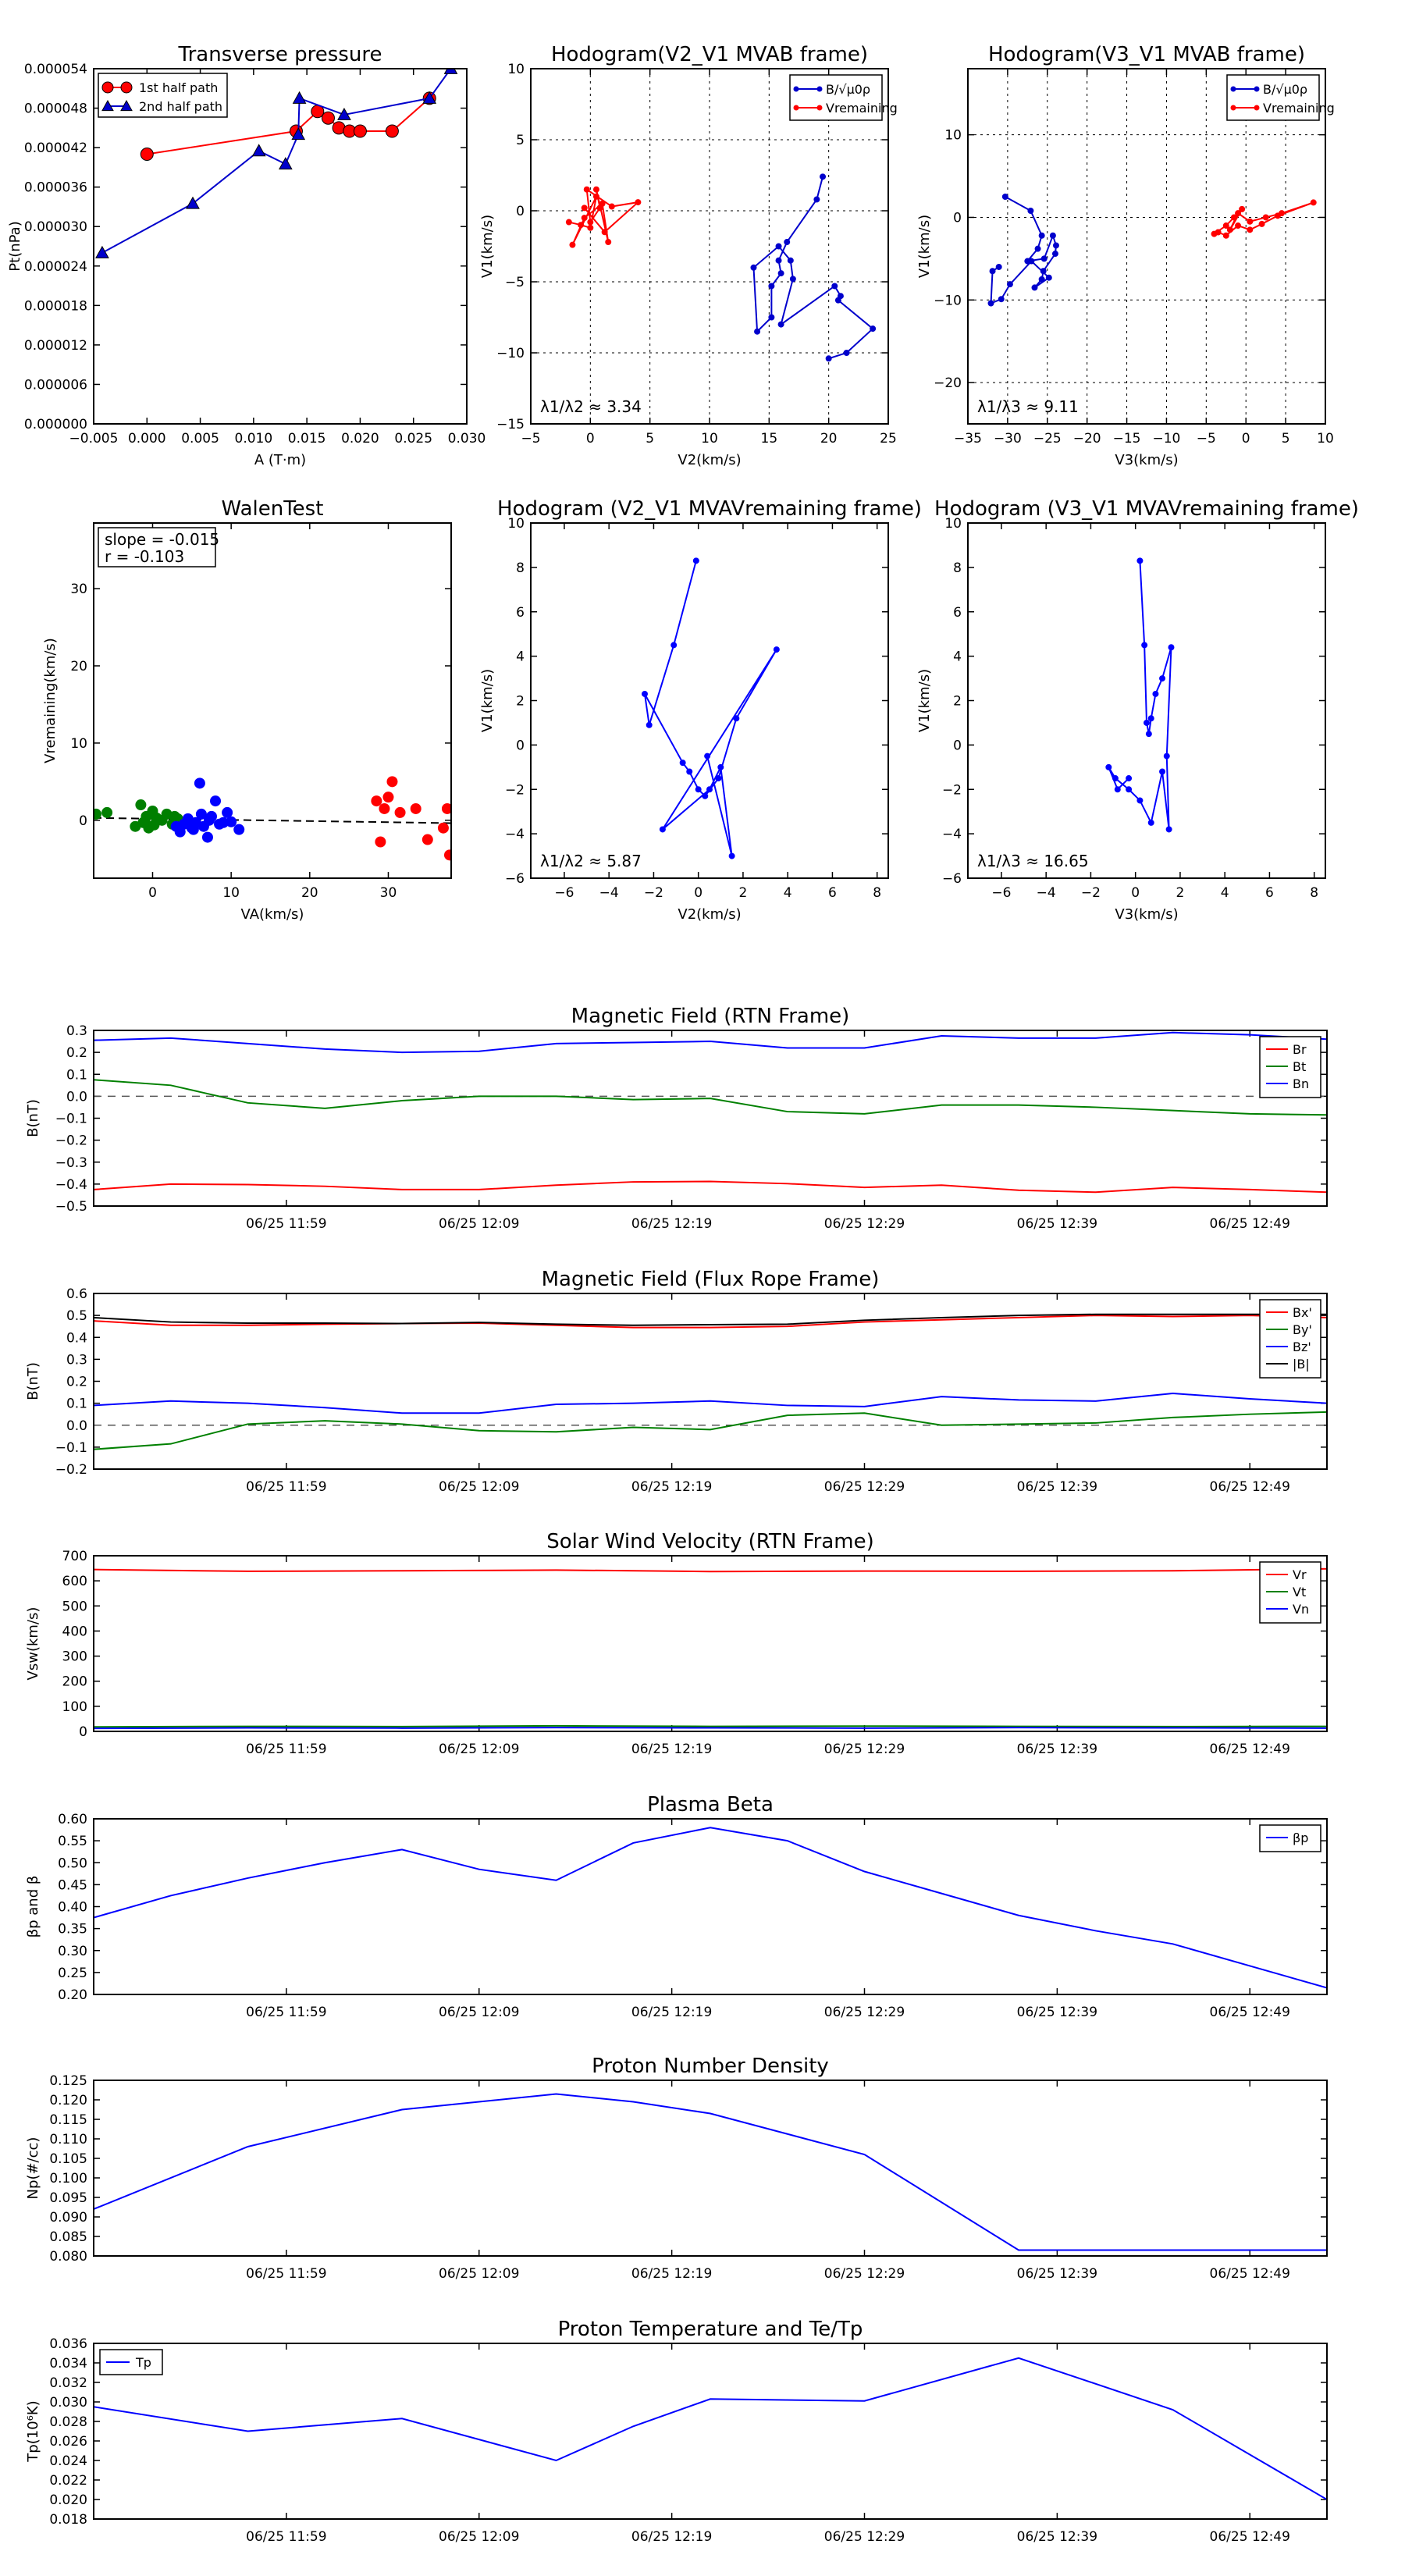 The image size is (1405, 2576). What do you see at coordinates (925, 246) in the screenshot?
I see `y-axis-label: V1(km/s)` at bounding box center [925, 246].